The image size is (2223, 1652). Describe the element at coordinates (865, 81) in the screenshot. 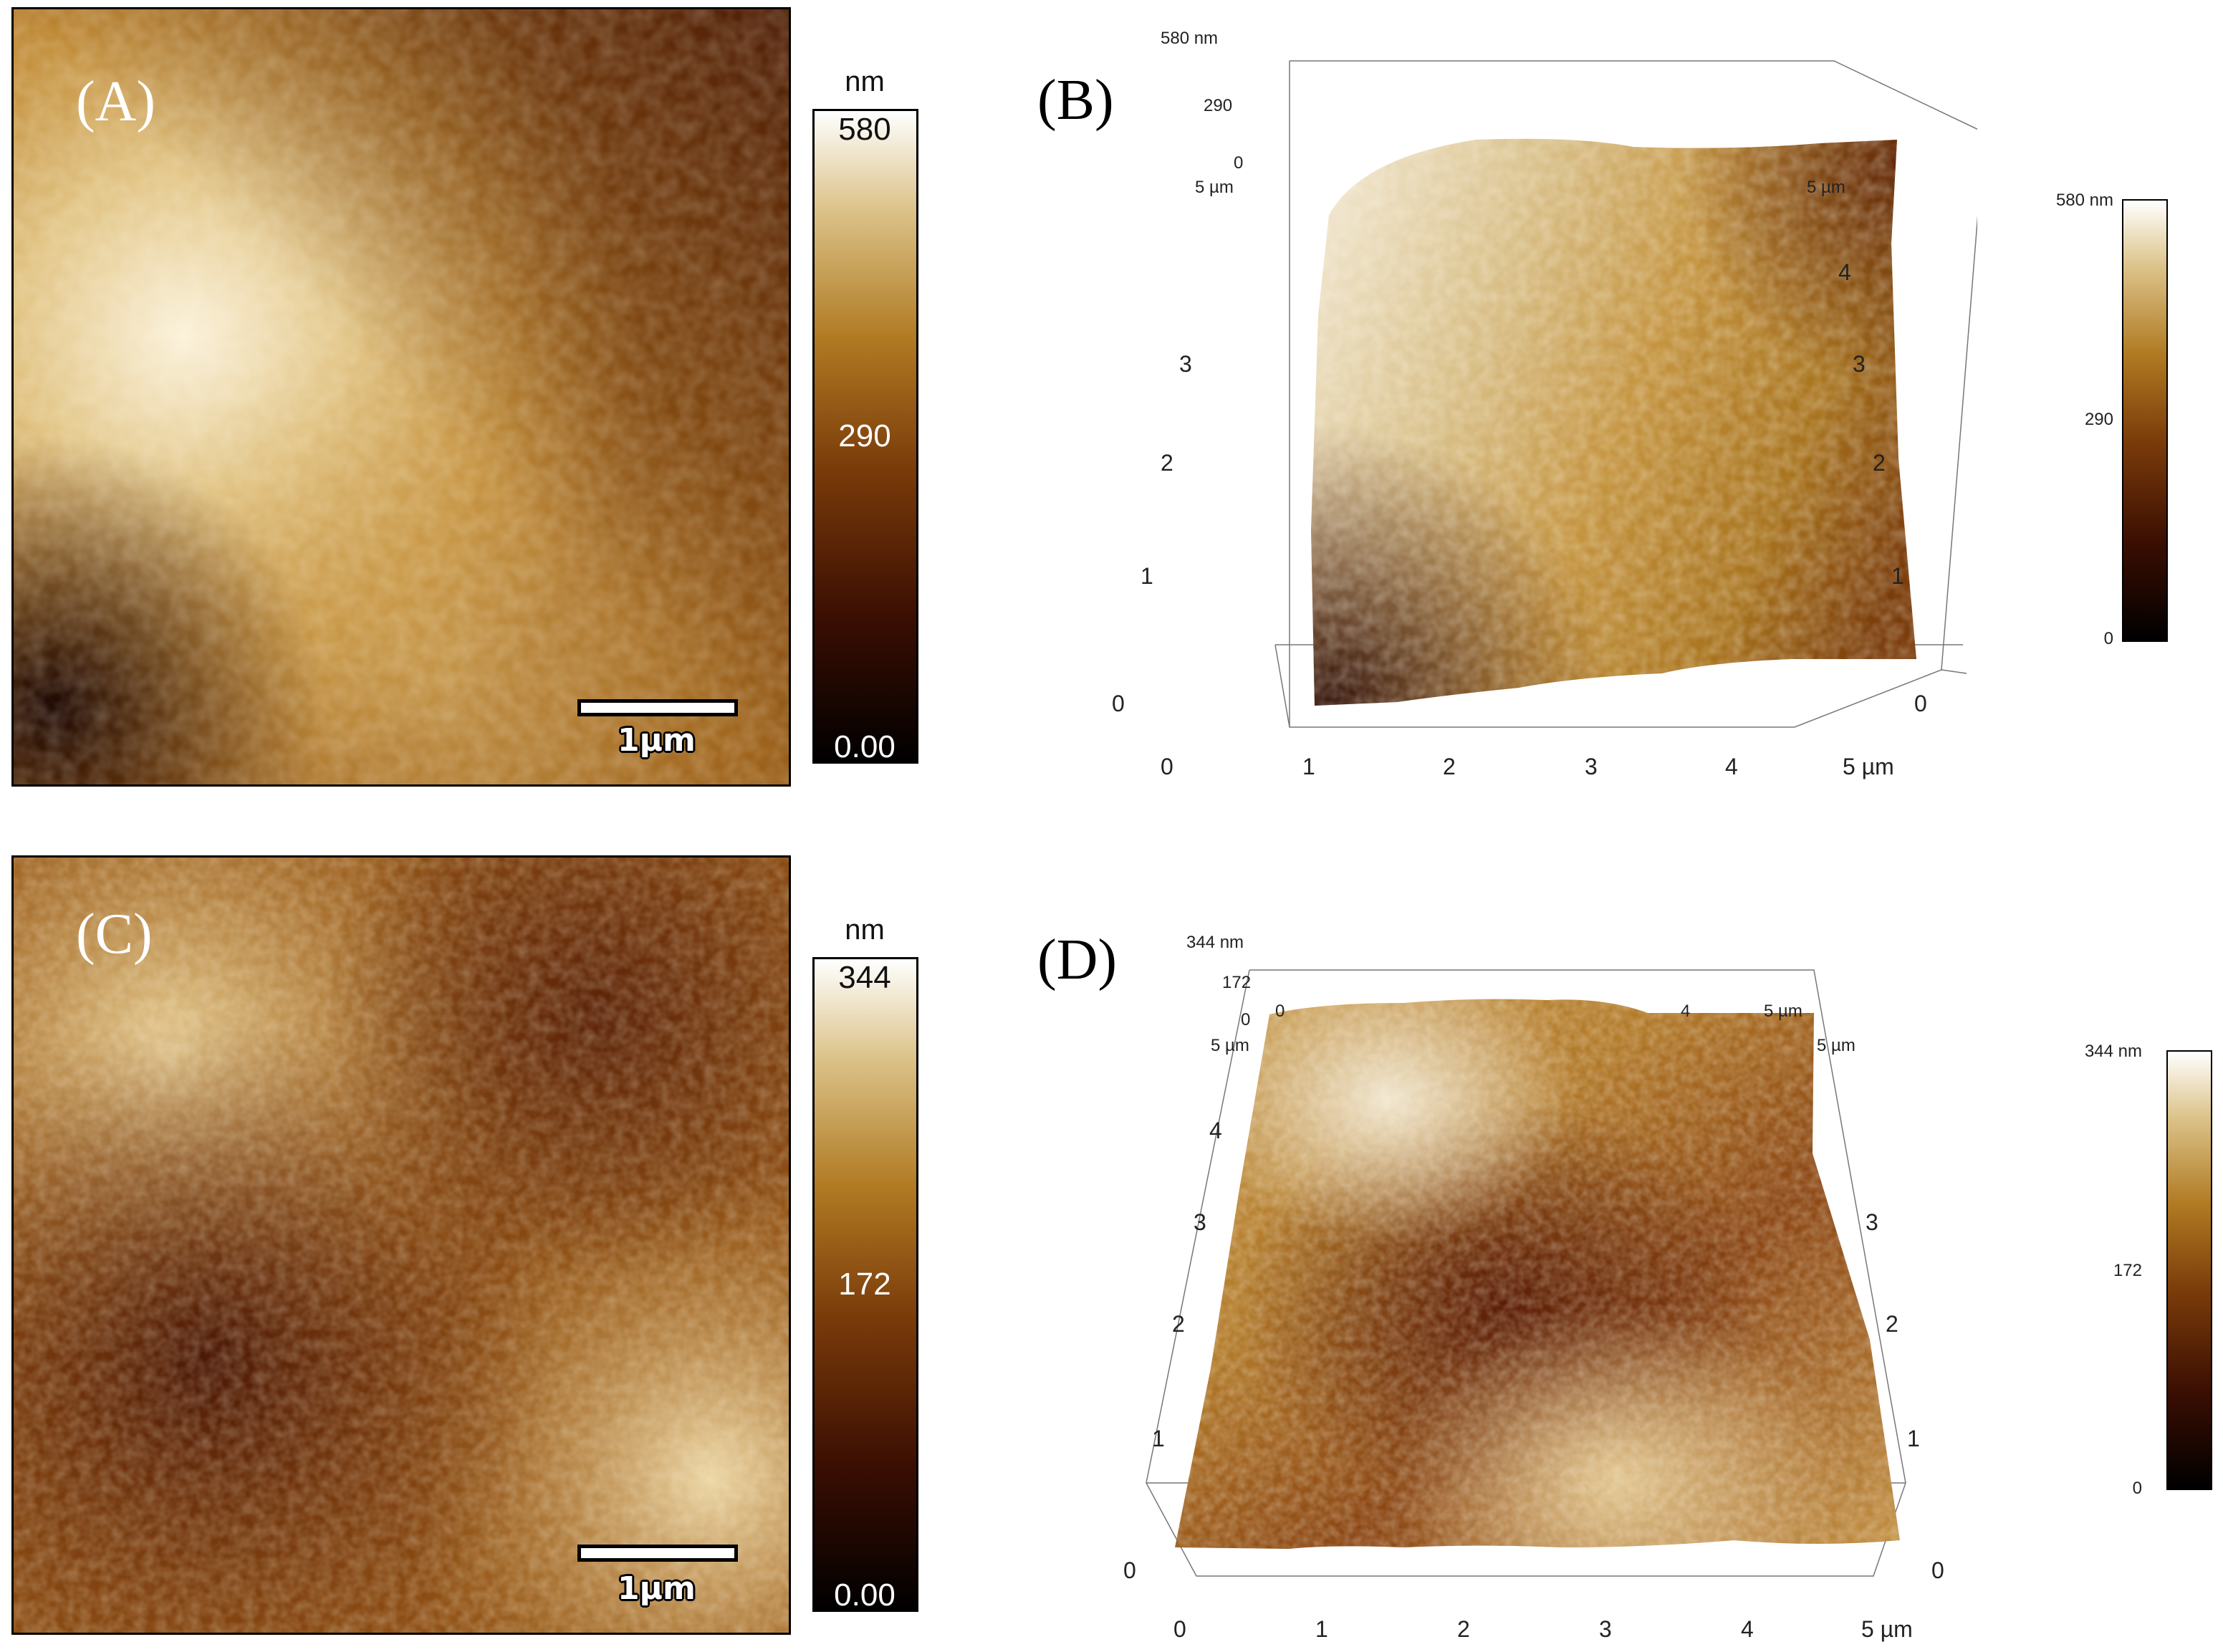

I see `colorbar-unit-a: nm` at that location.